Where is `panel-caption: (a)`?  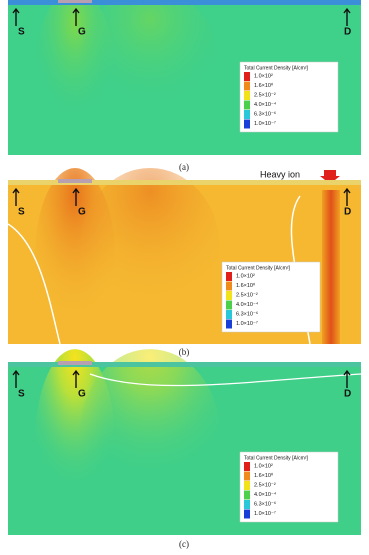
panel-caption: (a) is located at coordinates (184, 167).